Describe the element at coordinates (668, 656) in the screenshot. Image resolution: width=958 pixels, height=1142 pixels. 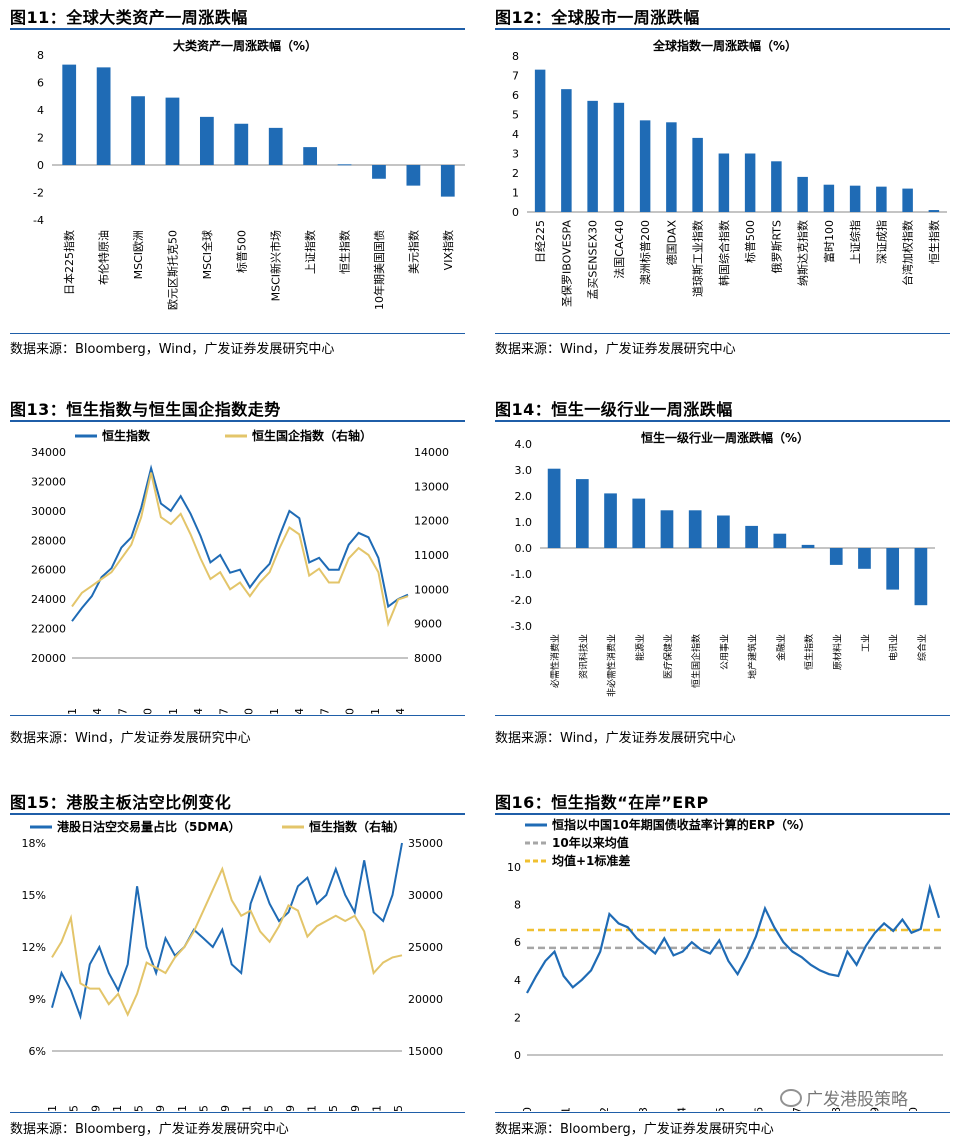
I see `category-label: 医疗保健业` at that location.